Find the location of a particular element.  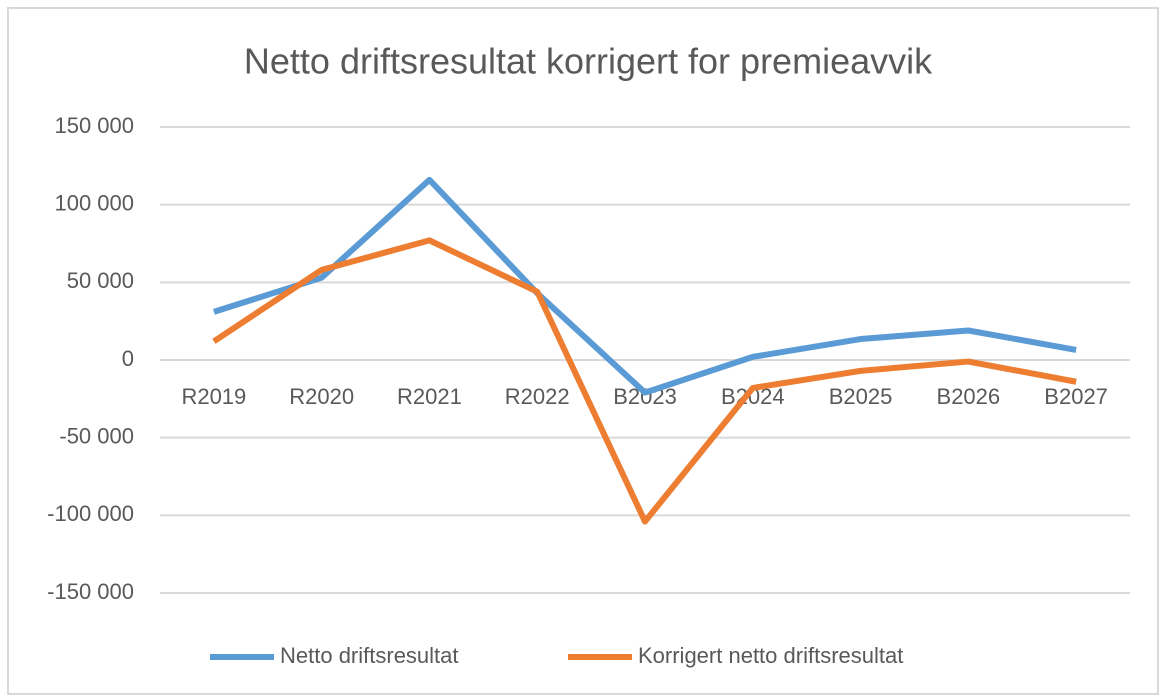

x-tick-label: R2021 is located at coordinates (429, 396).